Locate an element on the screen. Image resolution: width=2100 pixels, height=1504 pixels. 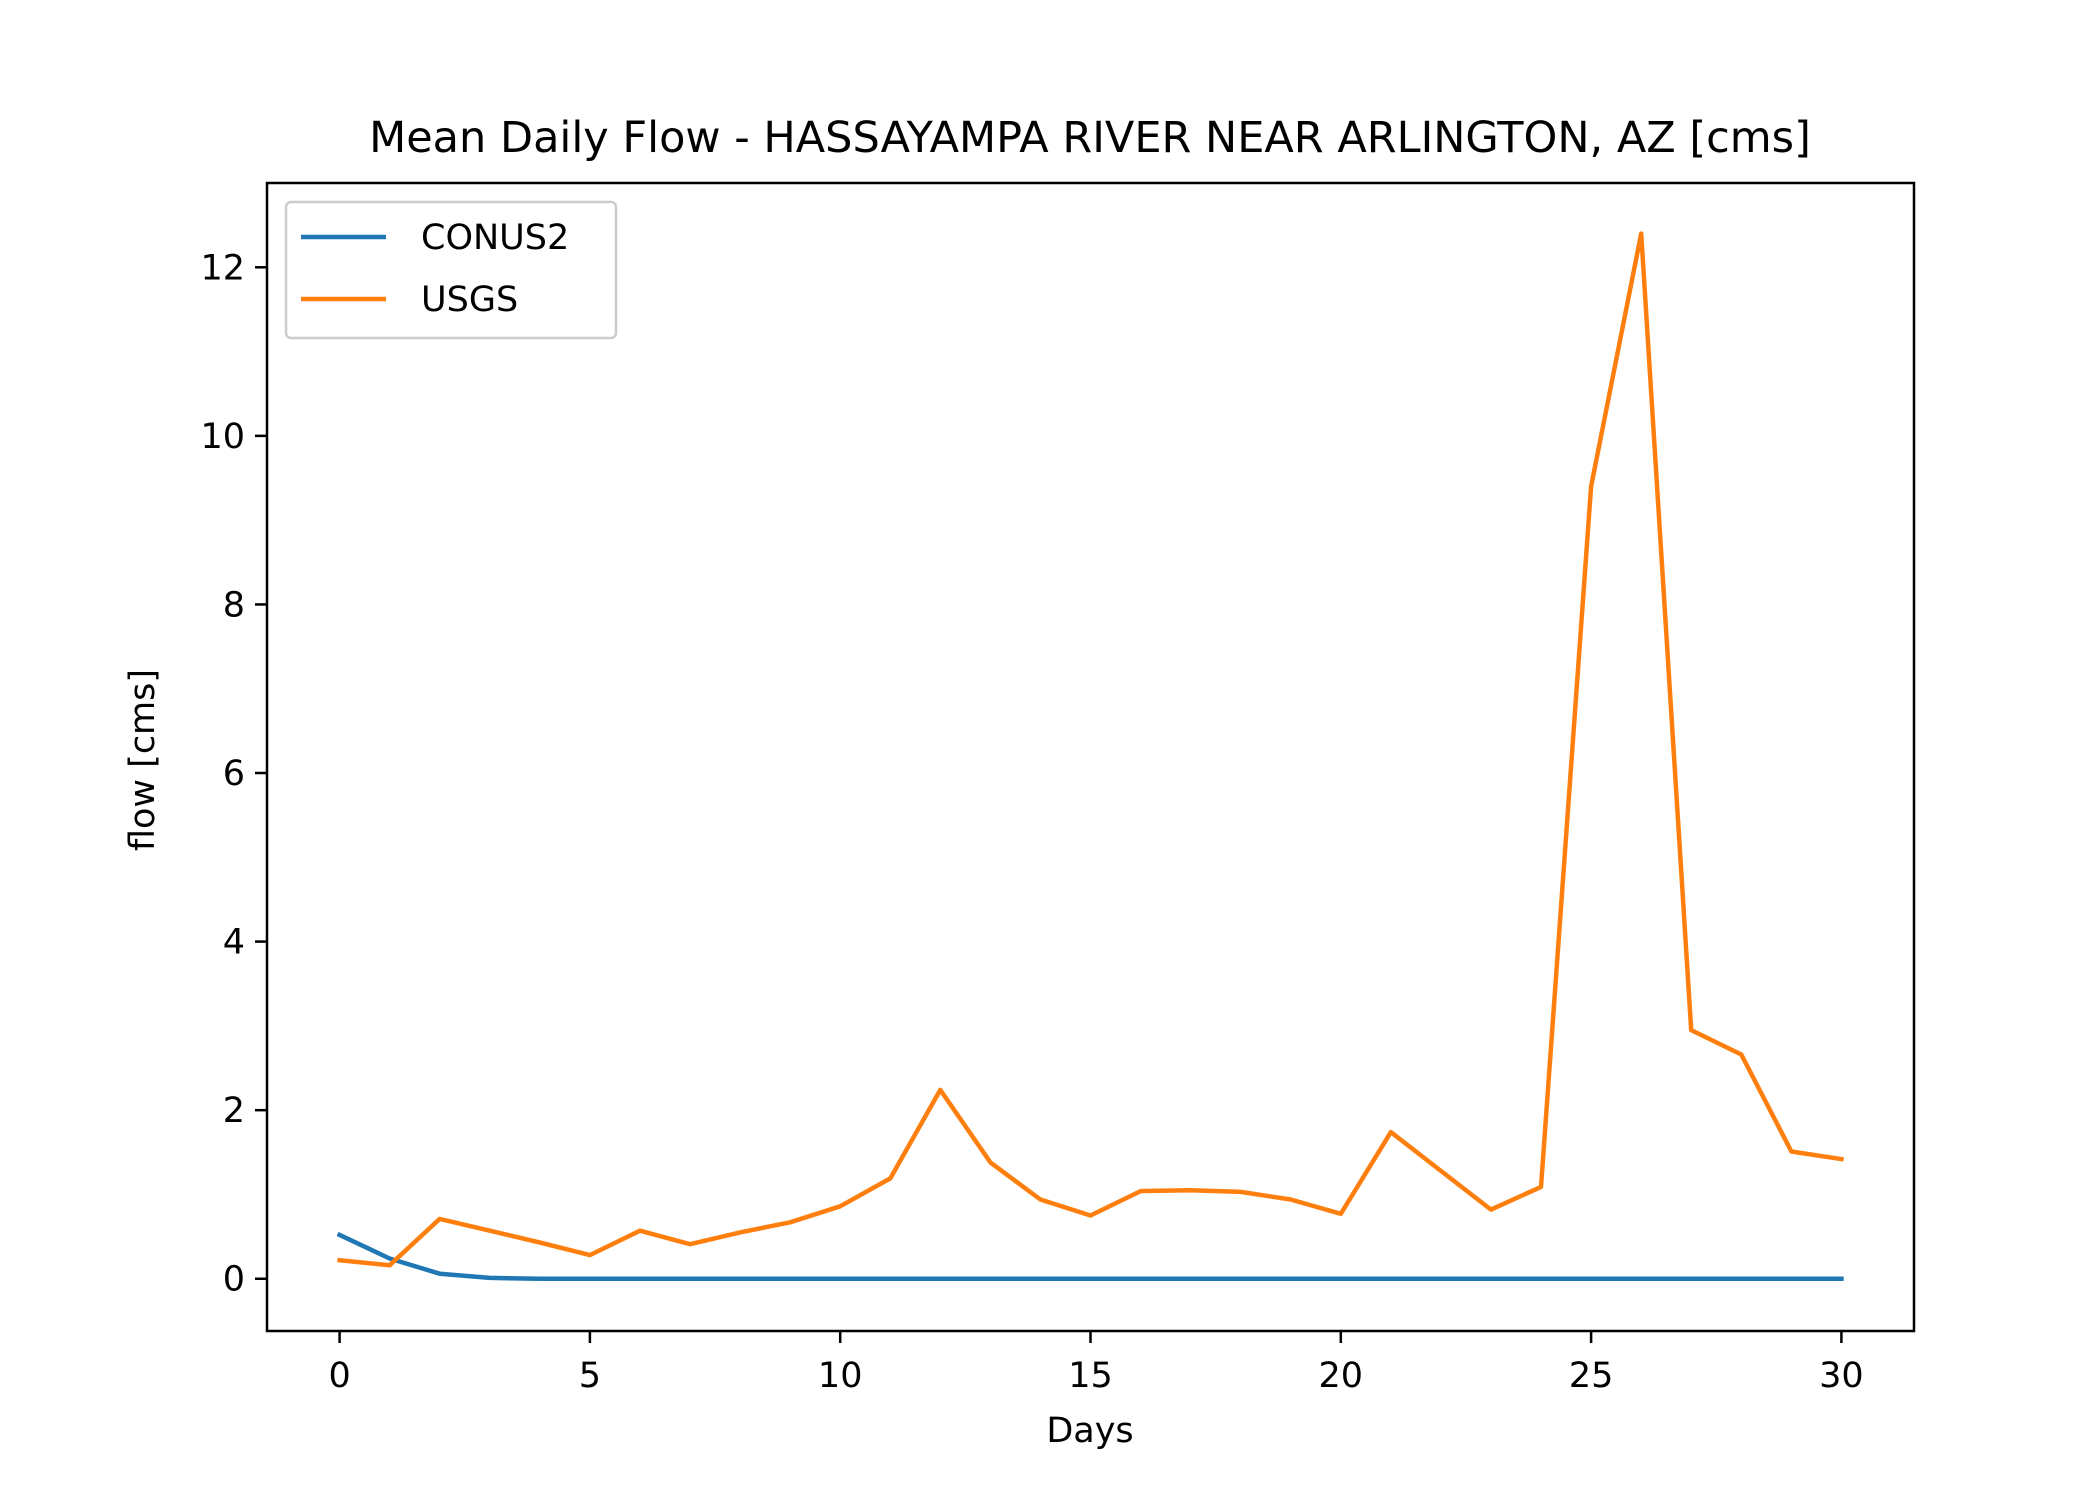
y-tick-label: 0 is located at coordinates (234, 1280).